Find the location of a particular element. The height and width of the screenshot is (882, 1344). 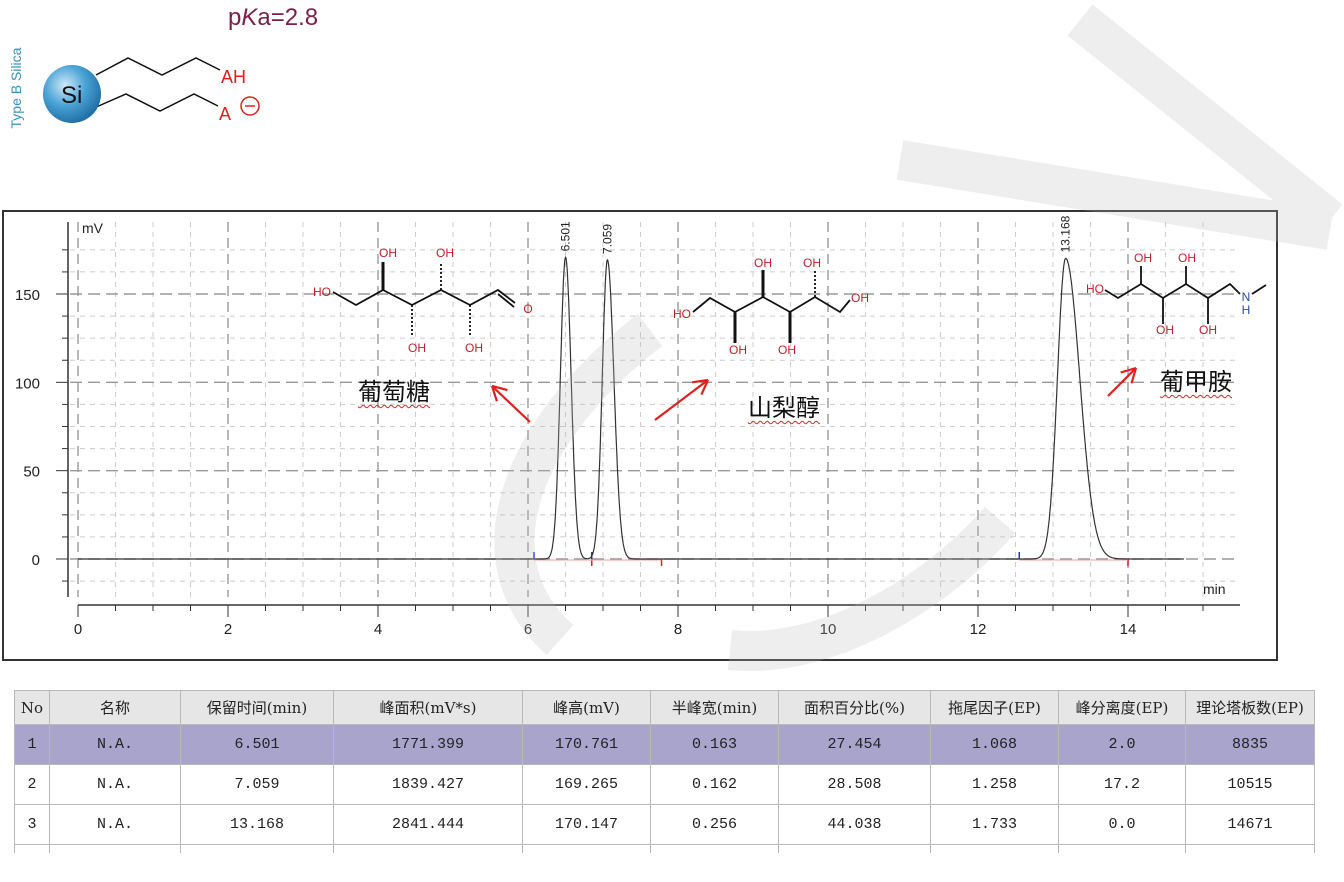

x-tick-label: 6 is located at coordinates (528, 629).